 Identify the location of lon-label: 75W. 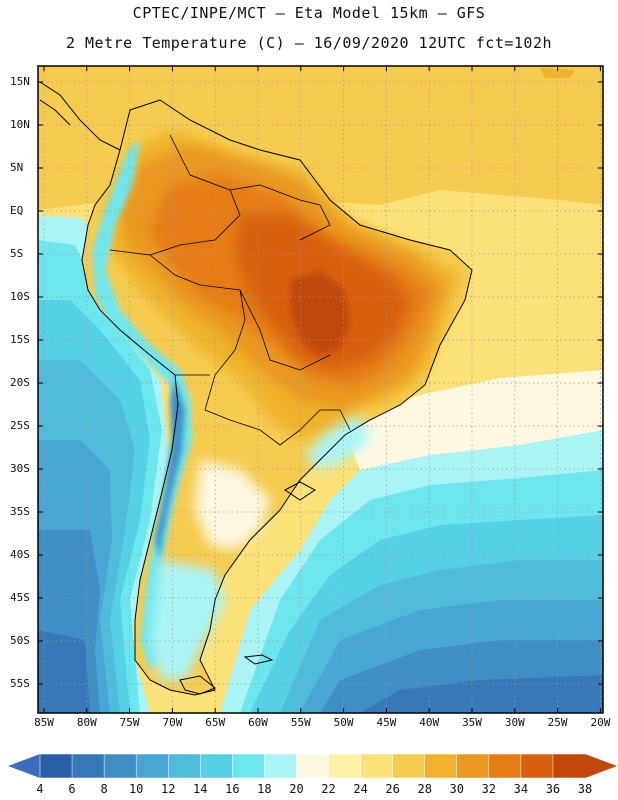
(129, 722).